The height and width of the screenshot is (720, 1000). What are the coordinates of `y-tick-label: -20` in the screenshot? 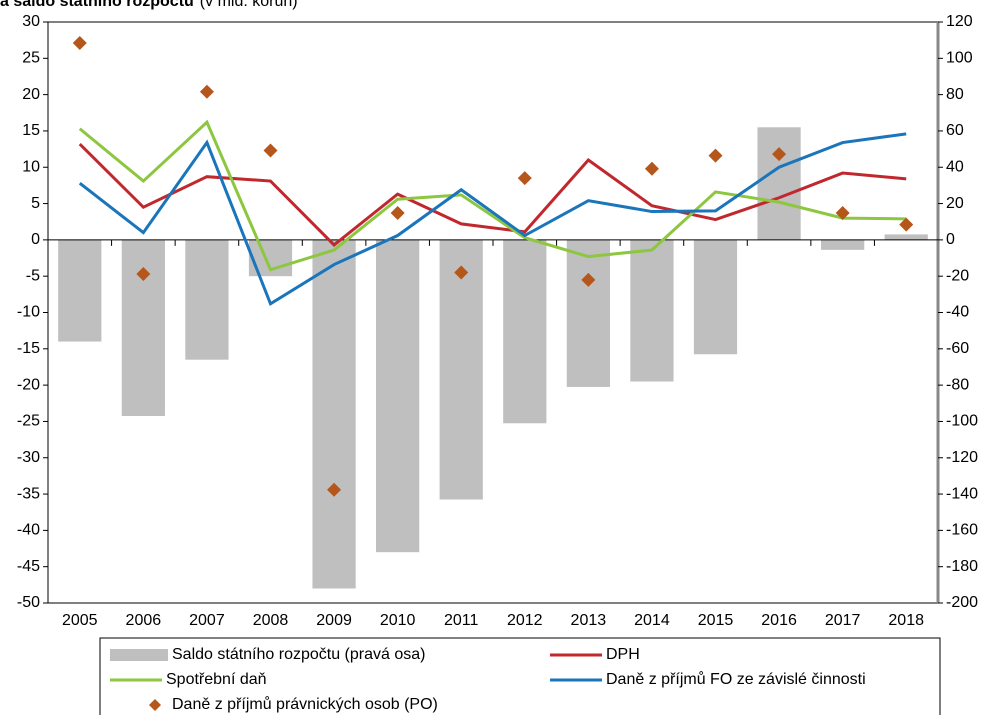 It's located at (28, 384).